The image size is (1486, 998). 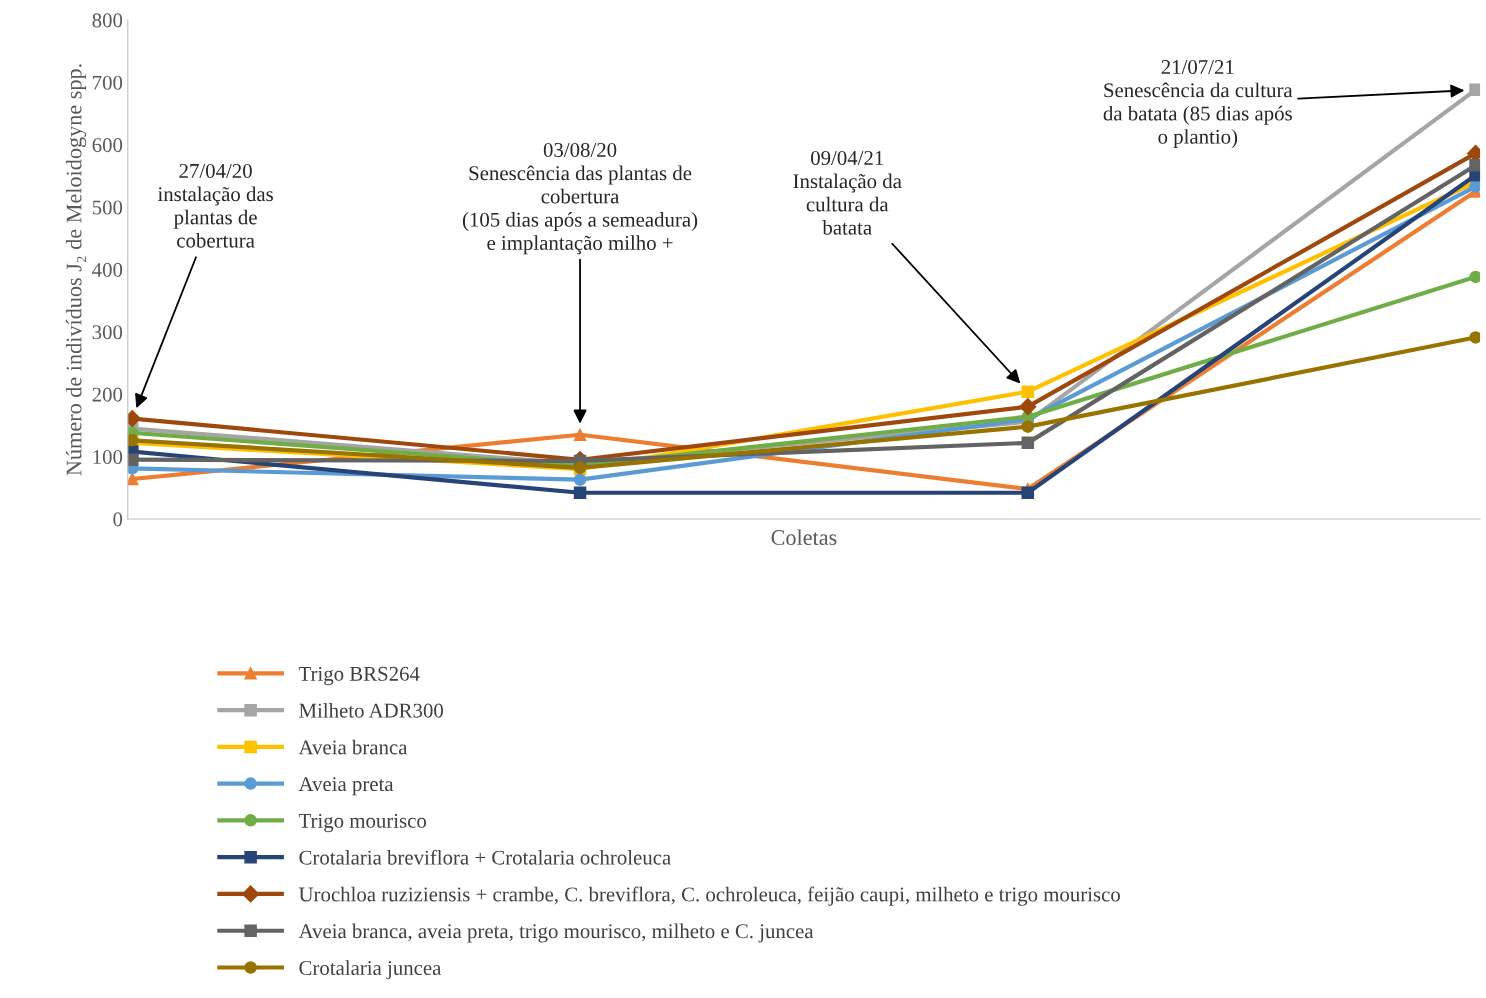 I want to click on y-tick-label: 700, so click(x=108, y=82).